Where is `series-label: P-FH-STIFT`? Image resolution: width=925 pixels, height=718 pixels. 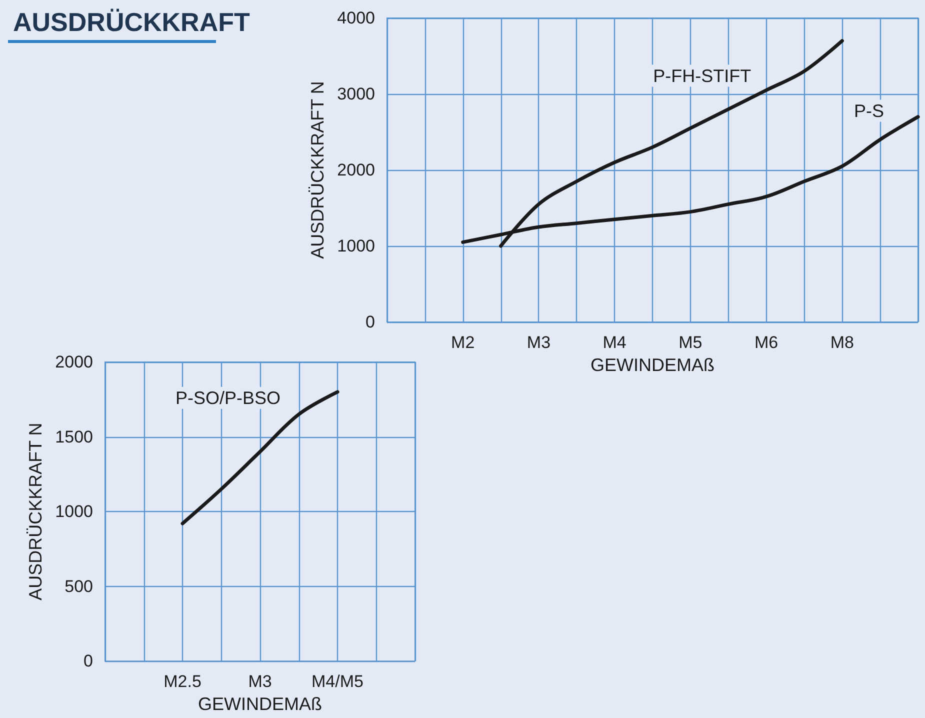 series-label: P-FH-STIFT is located at coordinates (702, 76).